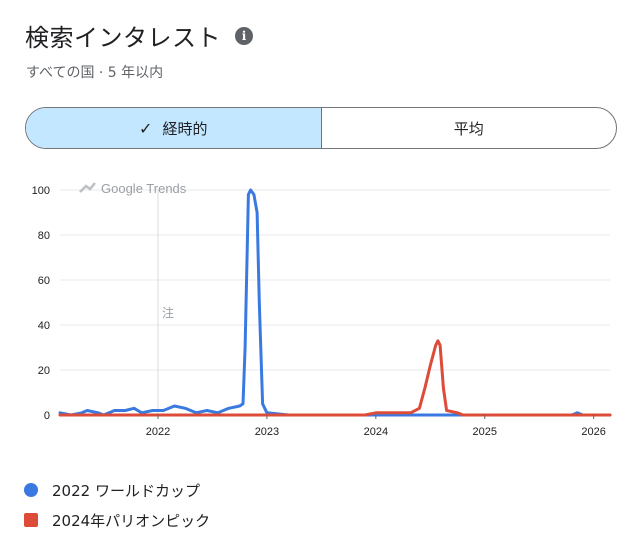  I want to click on toggle-average-label: 平均, so click(468, 128).